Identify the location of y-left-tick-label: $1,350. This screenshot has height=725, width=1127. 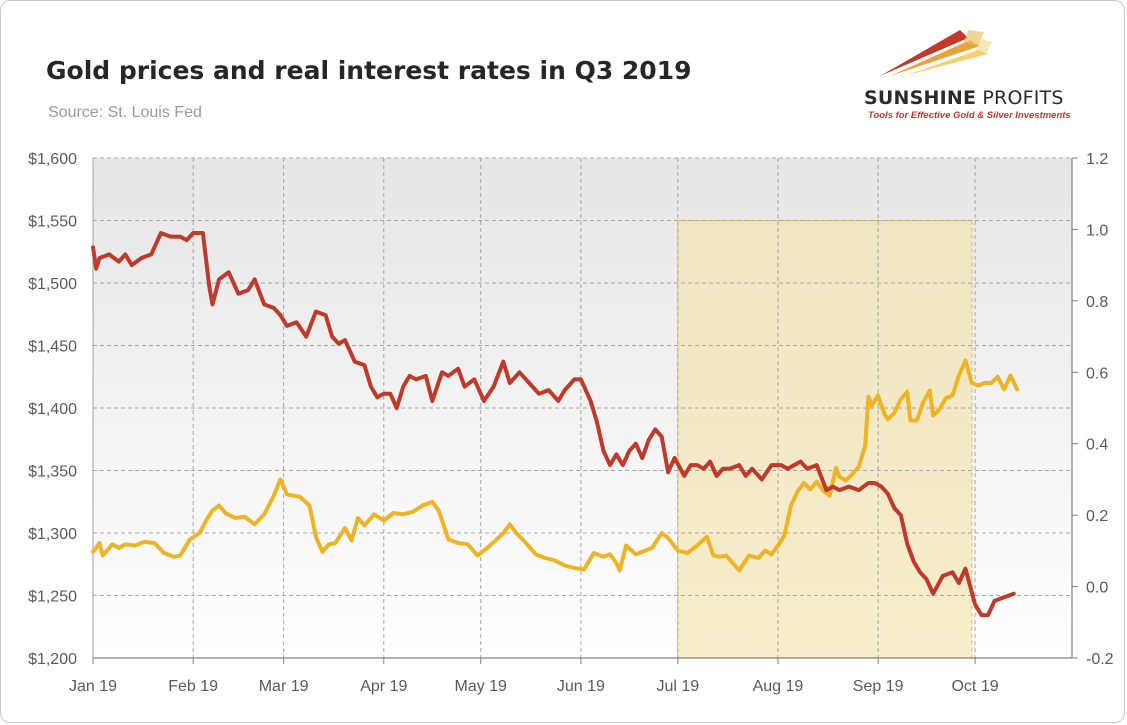
(52, 472).